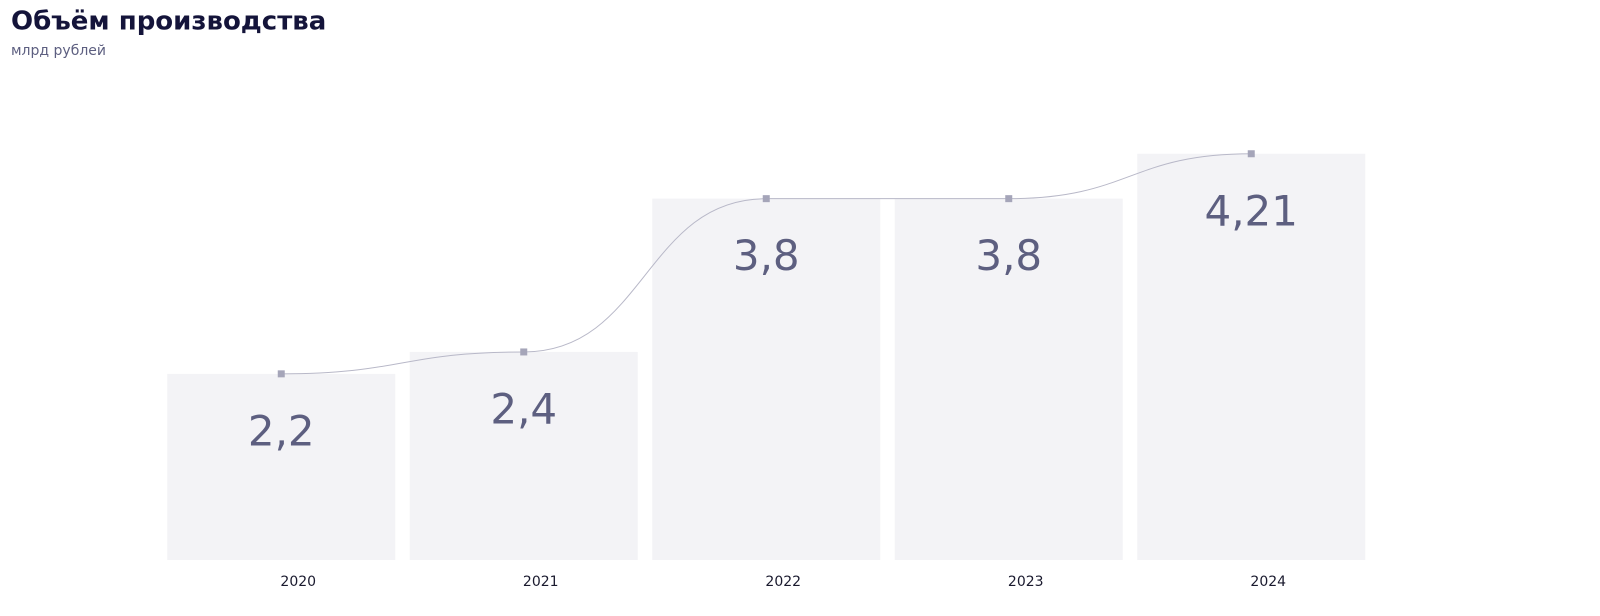  I want to click on value-label: 2,2, so click(281, 430).